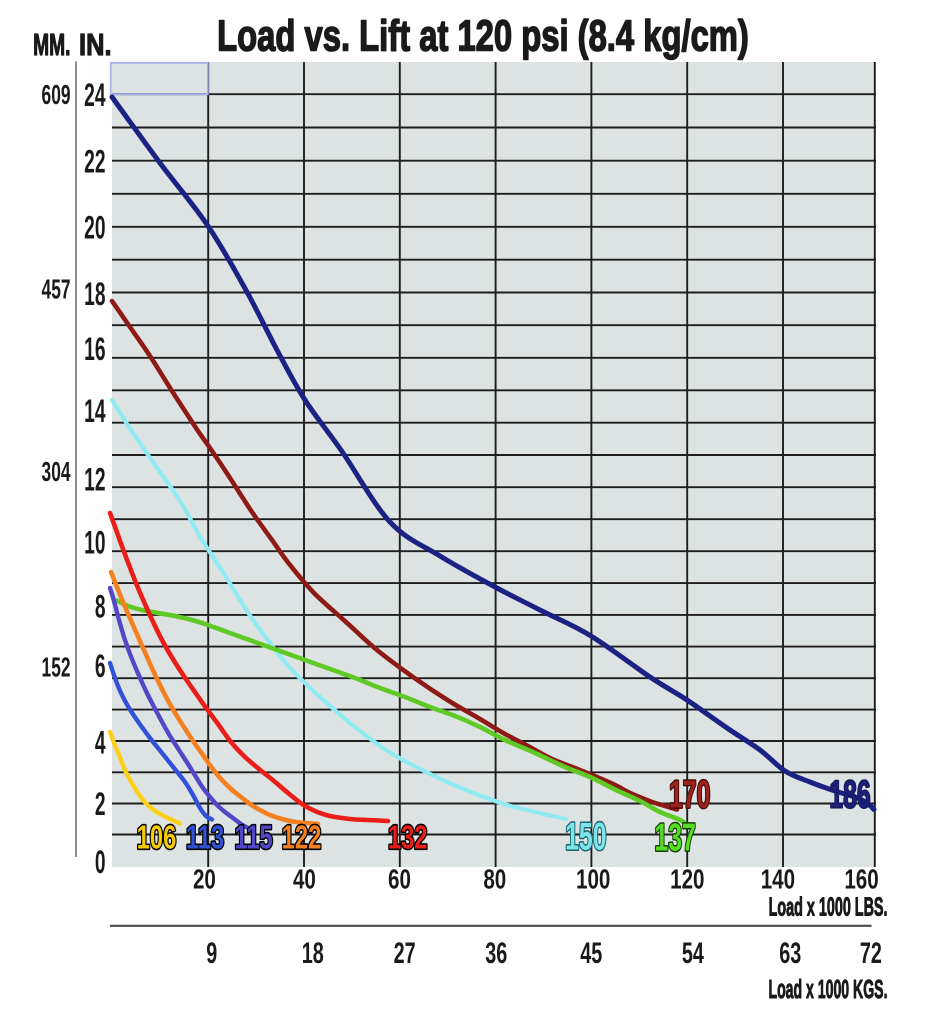  What do you see at coordinates (157, 838) in the screenshot?
I see `svg-text: 106` at bounding box center [157, 838].